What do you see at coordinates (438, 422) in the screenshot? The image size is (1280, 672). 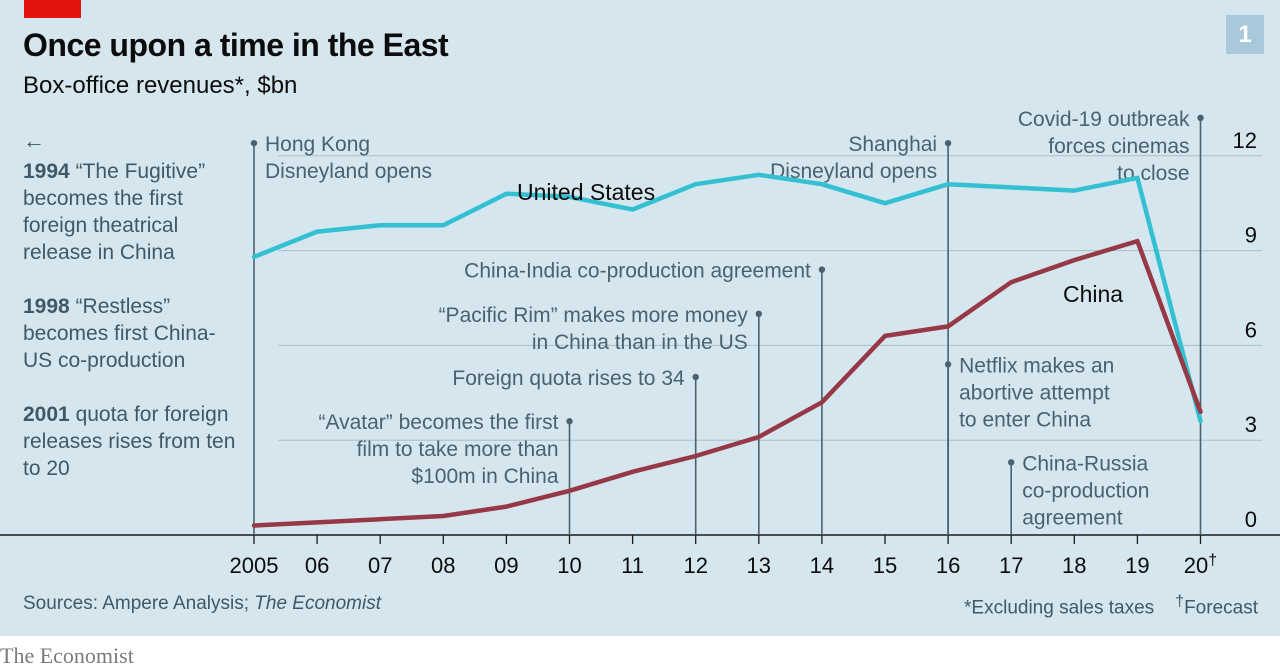 I see `annotation-line: “Avatar” becomes the first` at bounding box center [438, 422].